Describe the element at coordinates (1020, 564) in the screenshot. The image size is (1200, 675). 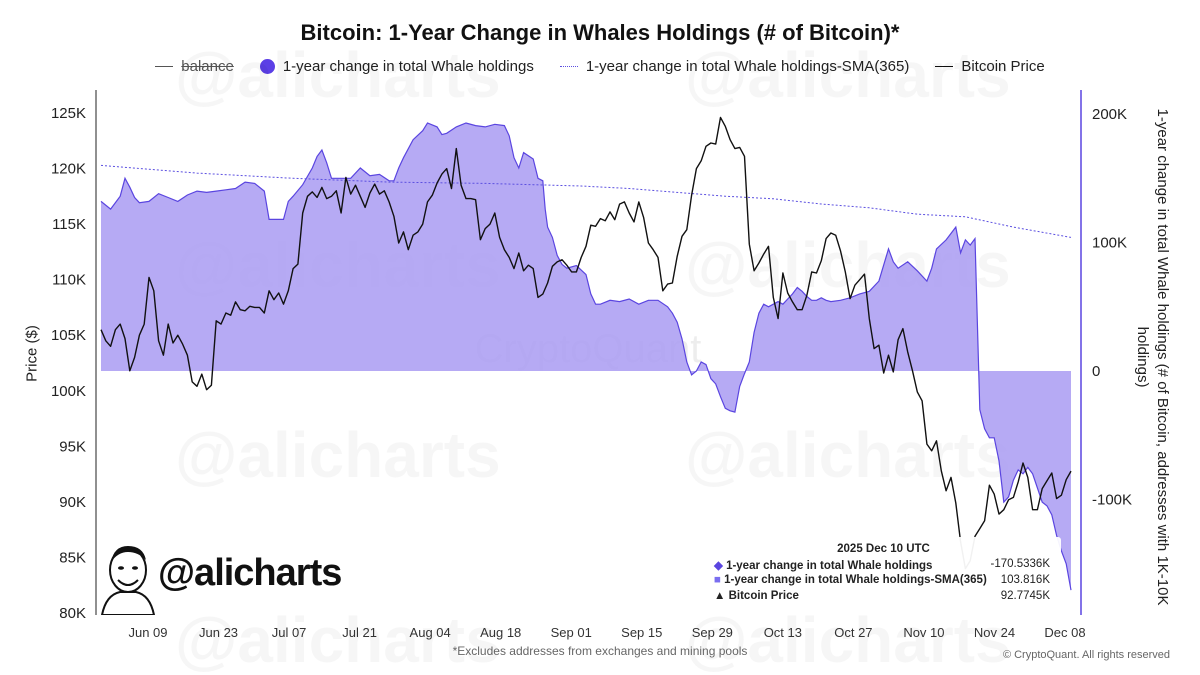
I see `tooltip-value-whale: -170.5336K` at that location.